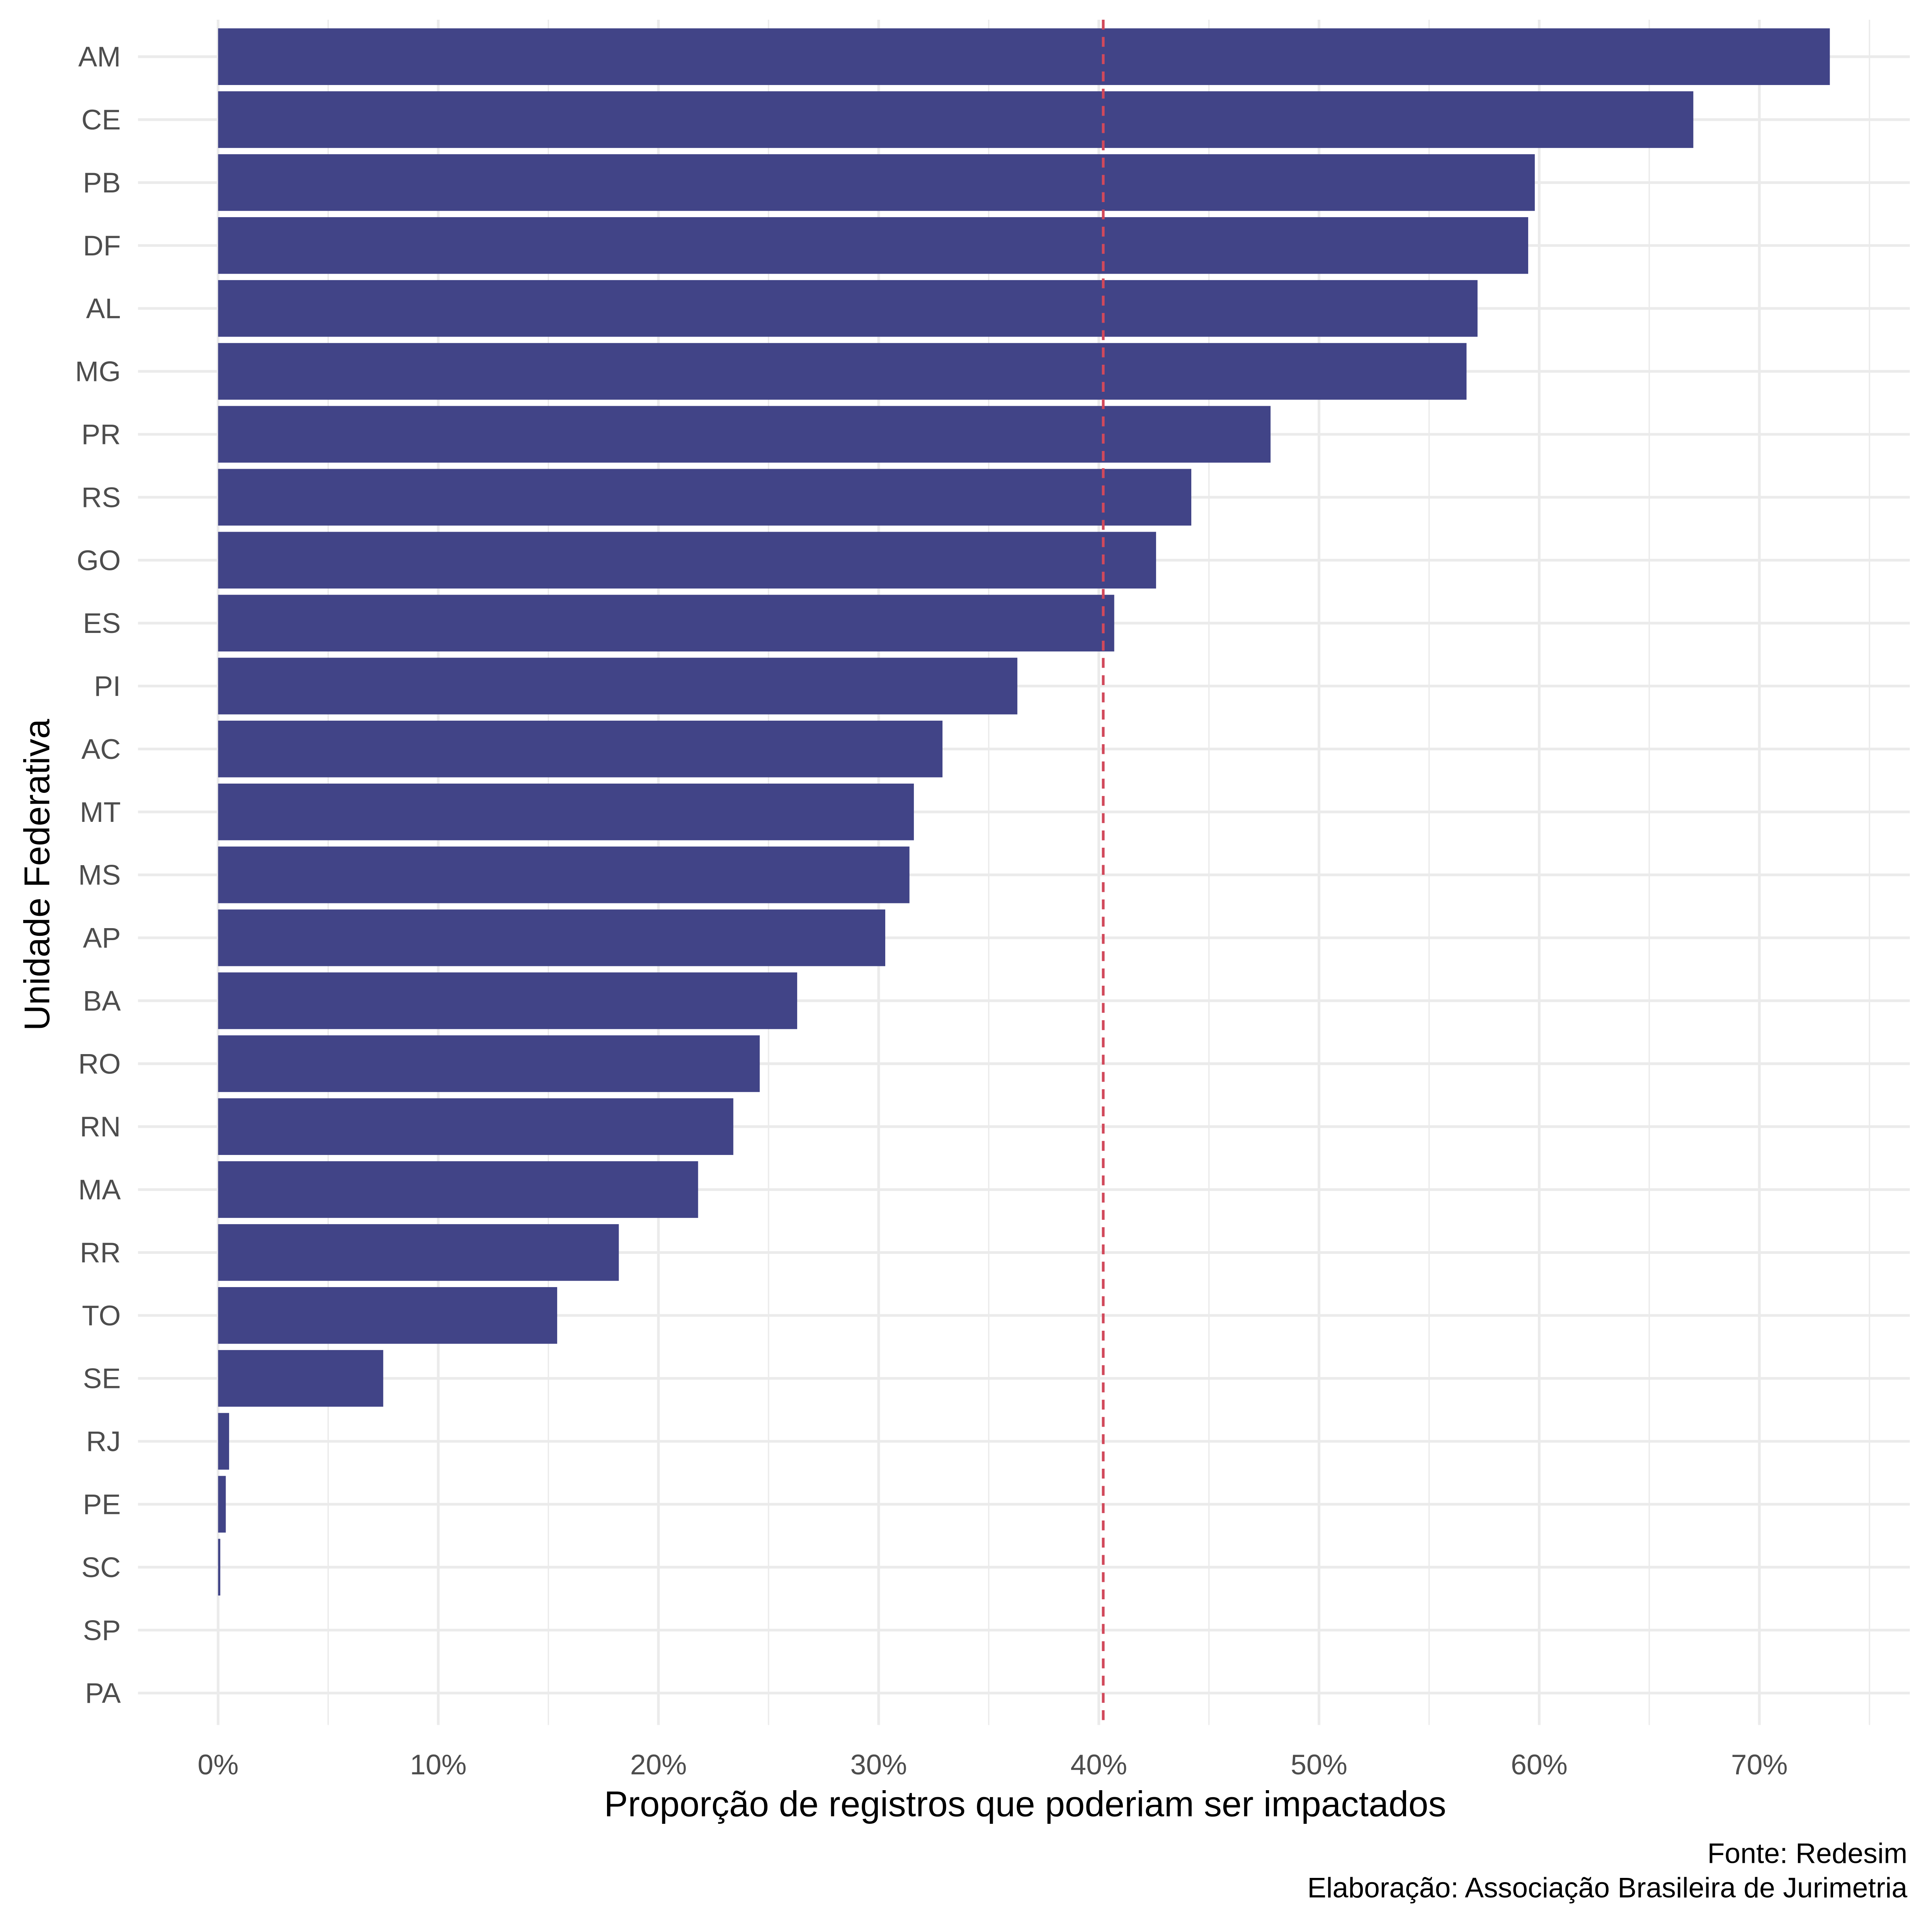 Image resolution: width=1932 pixels, height=1932 pixels. Describe the element at coordinates (1319, 1765) in the screenshot. I see `x-tick-label: 50%` at that location.